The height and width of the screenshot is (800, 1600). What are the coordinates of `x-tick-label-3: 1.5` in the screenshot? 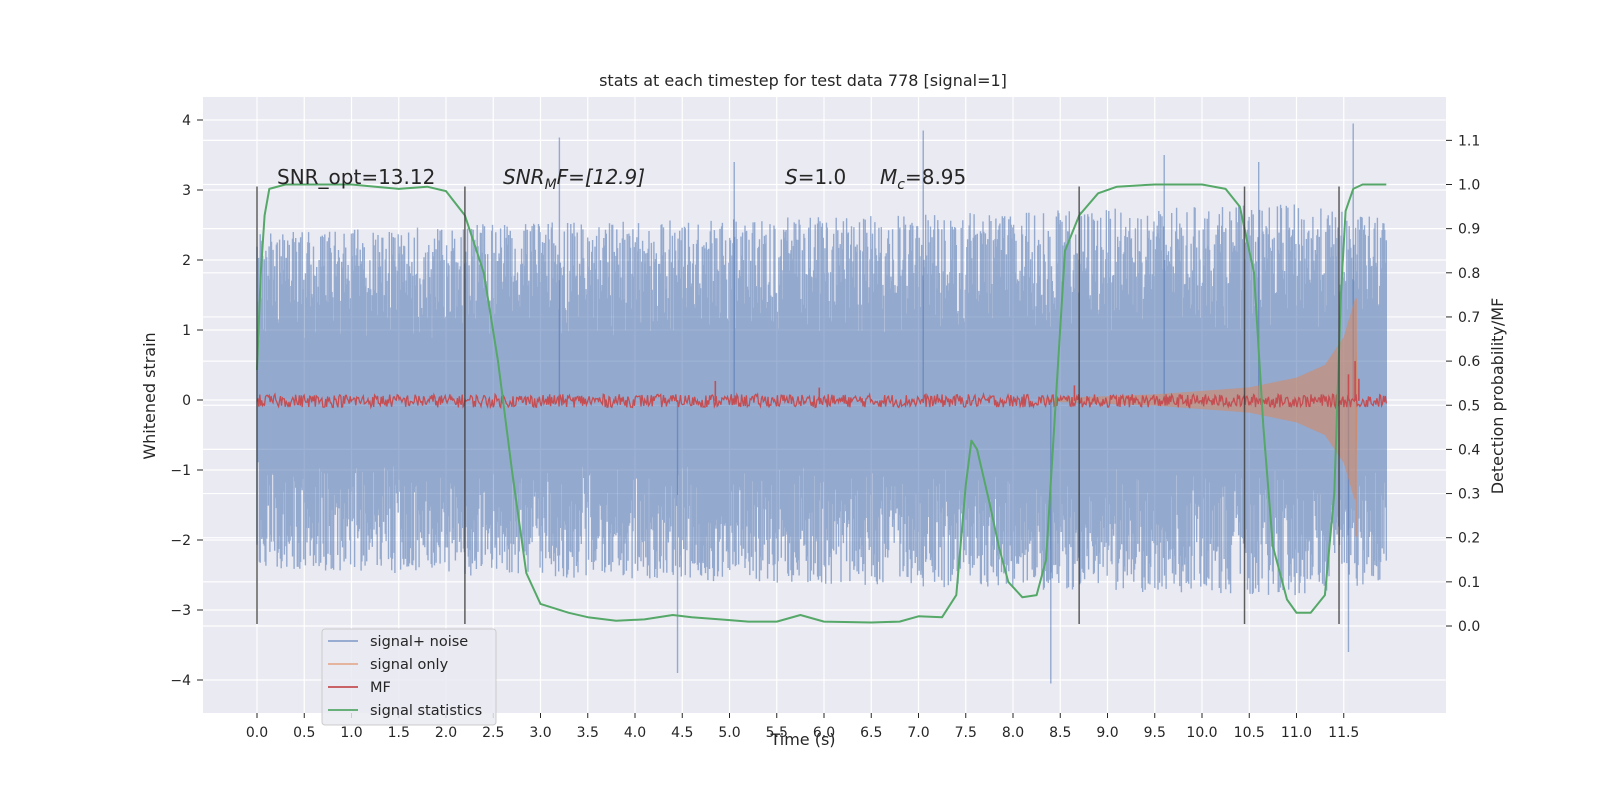 It's located at (399, 733).